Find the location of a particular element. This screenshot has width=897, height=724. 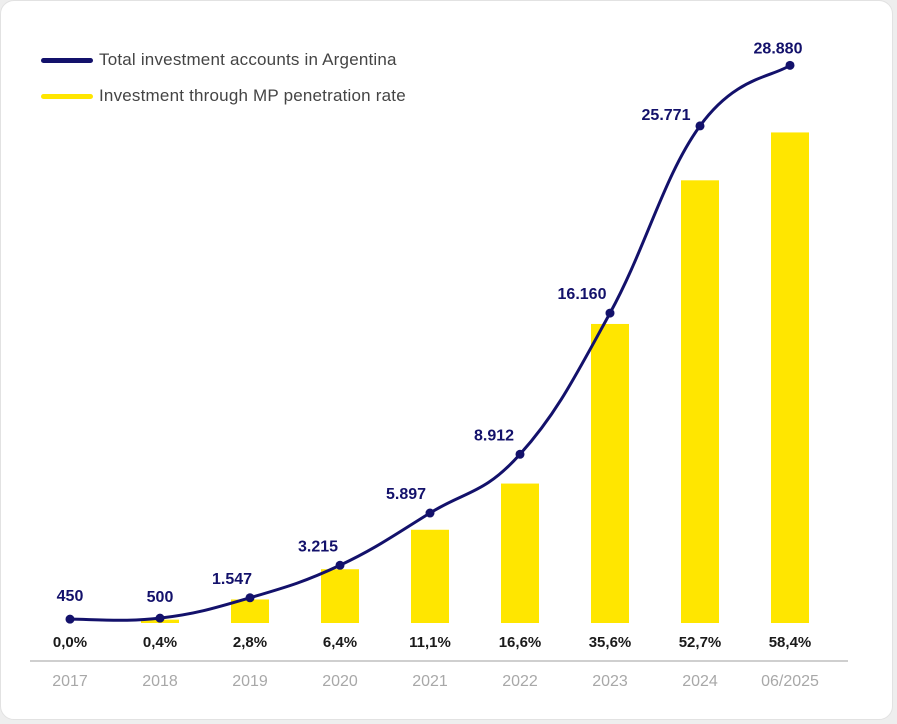

line-point-2022 is located at coordinates (520, 454).